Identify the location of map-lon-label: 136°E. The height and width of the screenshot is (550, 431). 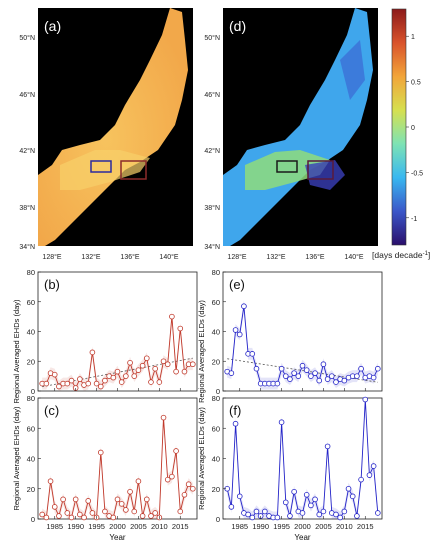
(314, 257).